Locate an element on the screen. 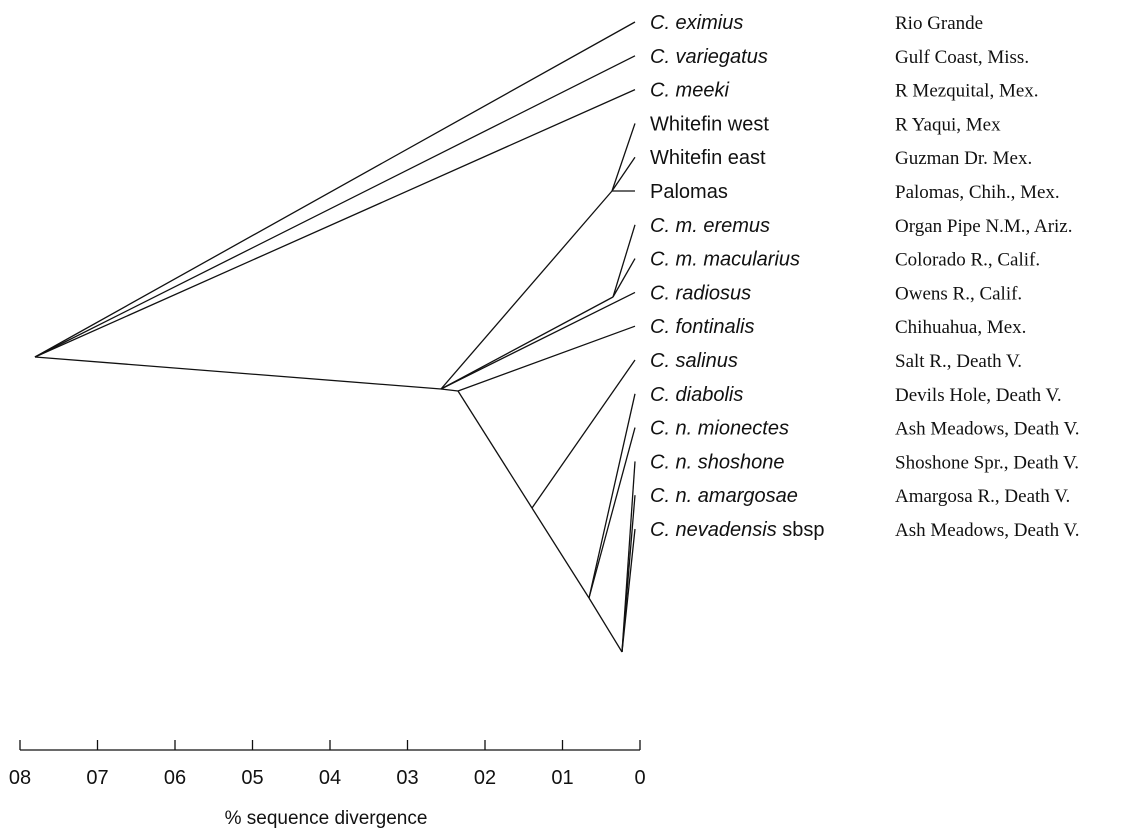 The height and width of the screenshot is (830, 1138). locality-label: Devils Hole, Death V. is located at coordinates (978, 395).